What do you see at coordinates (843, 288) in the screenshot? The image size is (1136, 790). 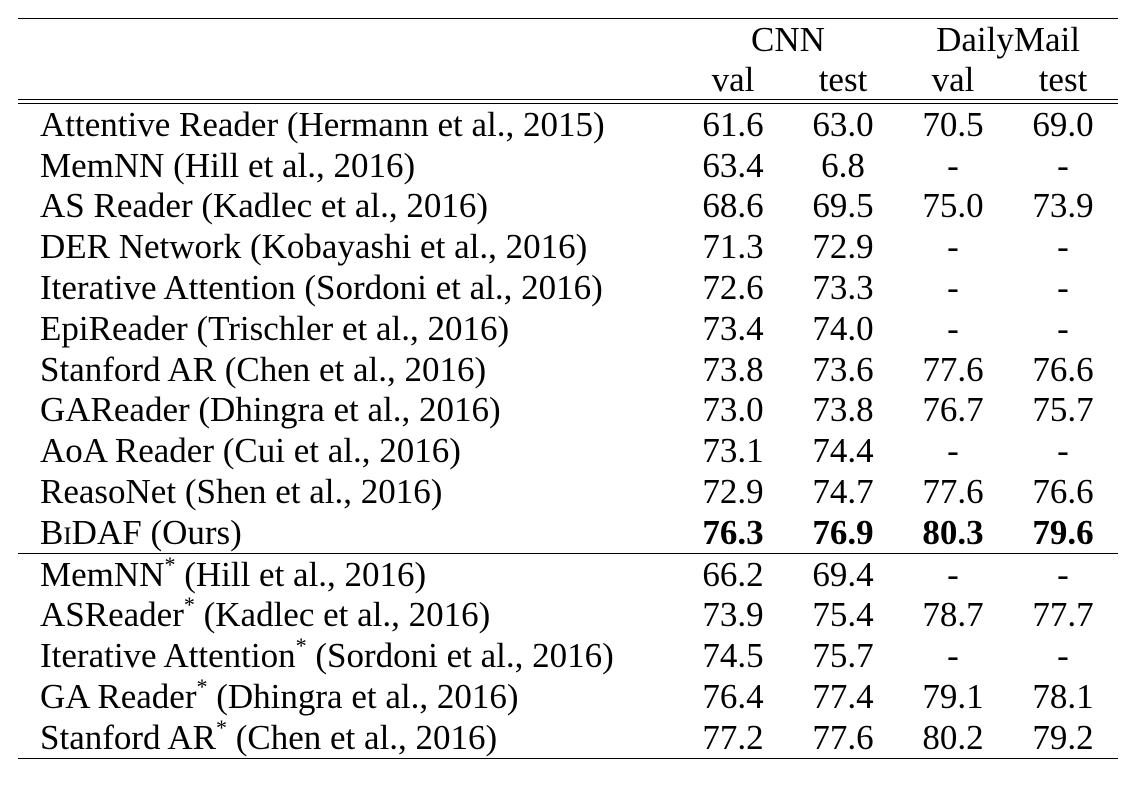 I see `cell-cnn-test: 73.3` at bounding box center [843, 288].